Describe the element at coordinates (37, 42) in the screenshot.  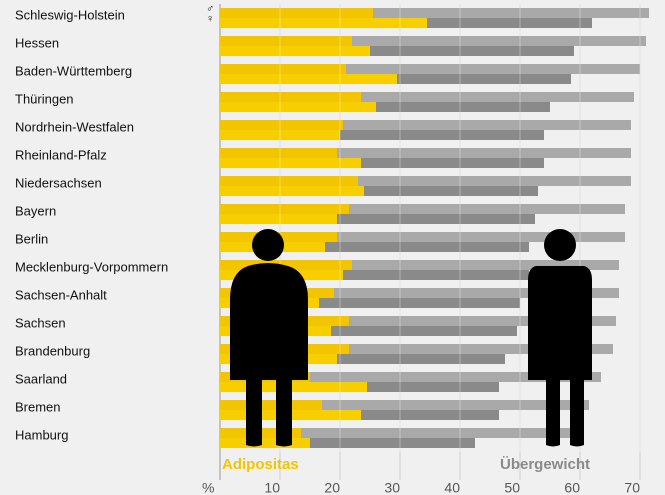
I see `category-label: Hessen` at that location.